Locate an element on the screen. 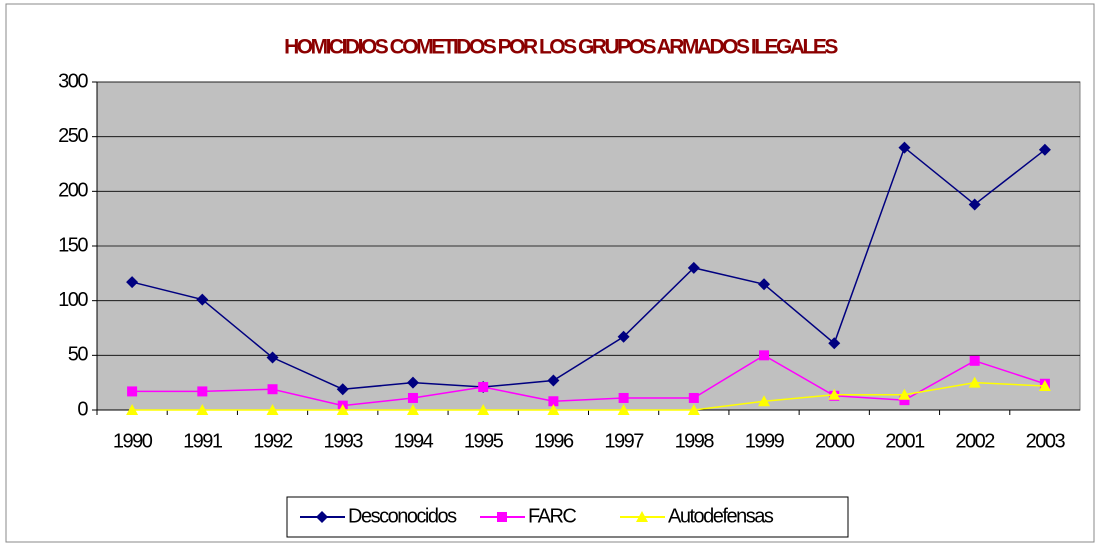 This screenshot has height=546, width=1099. y-tick-label: 100 is located at coordinates (73, 300).